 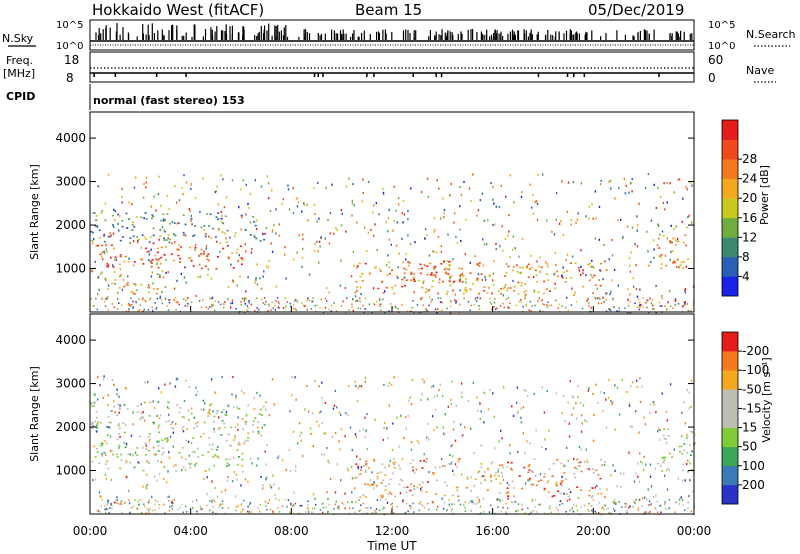 I want to click on noise-right-tick-top: 10^5, so click(x=721, y=25).